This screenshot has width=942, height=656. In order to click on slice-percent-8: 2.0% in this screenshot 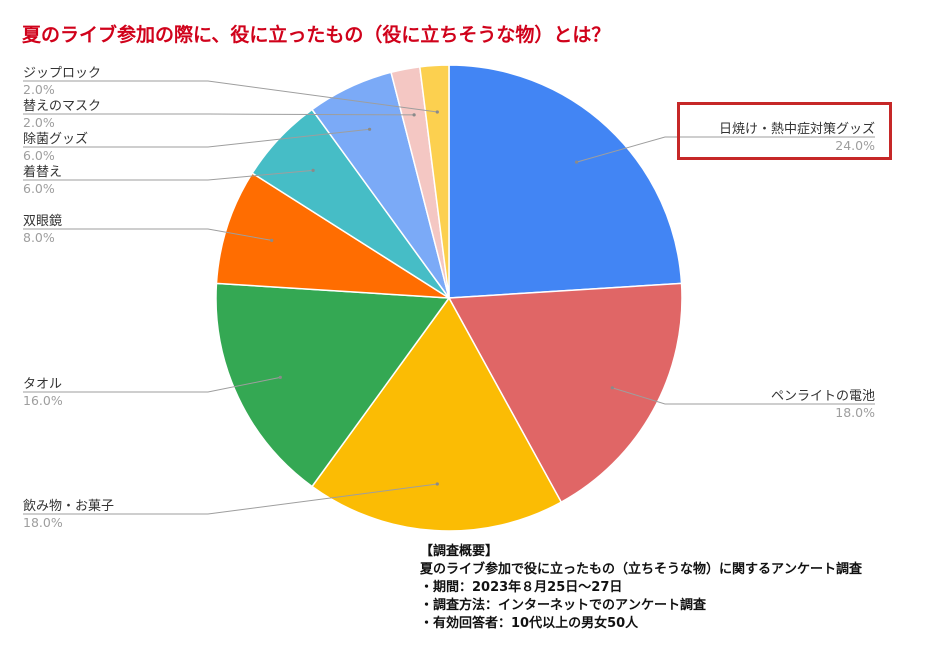, I will do `click(39, 122)`.